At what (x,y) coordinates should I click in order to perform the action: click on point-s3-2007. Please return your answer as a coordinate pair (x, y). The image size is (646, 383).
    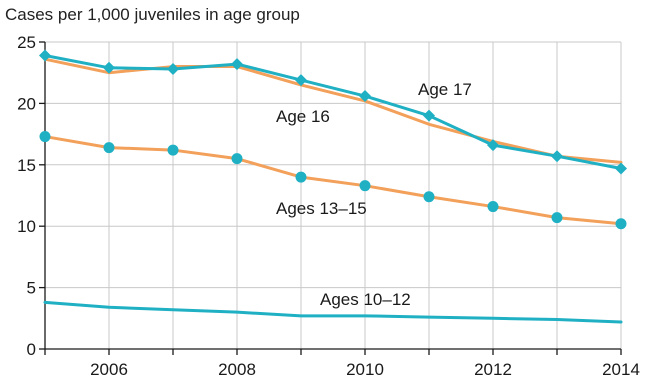
    Looking at the image, I should click on (173, 69).